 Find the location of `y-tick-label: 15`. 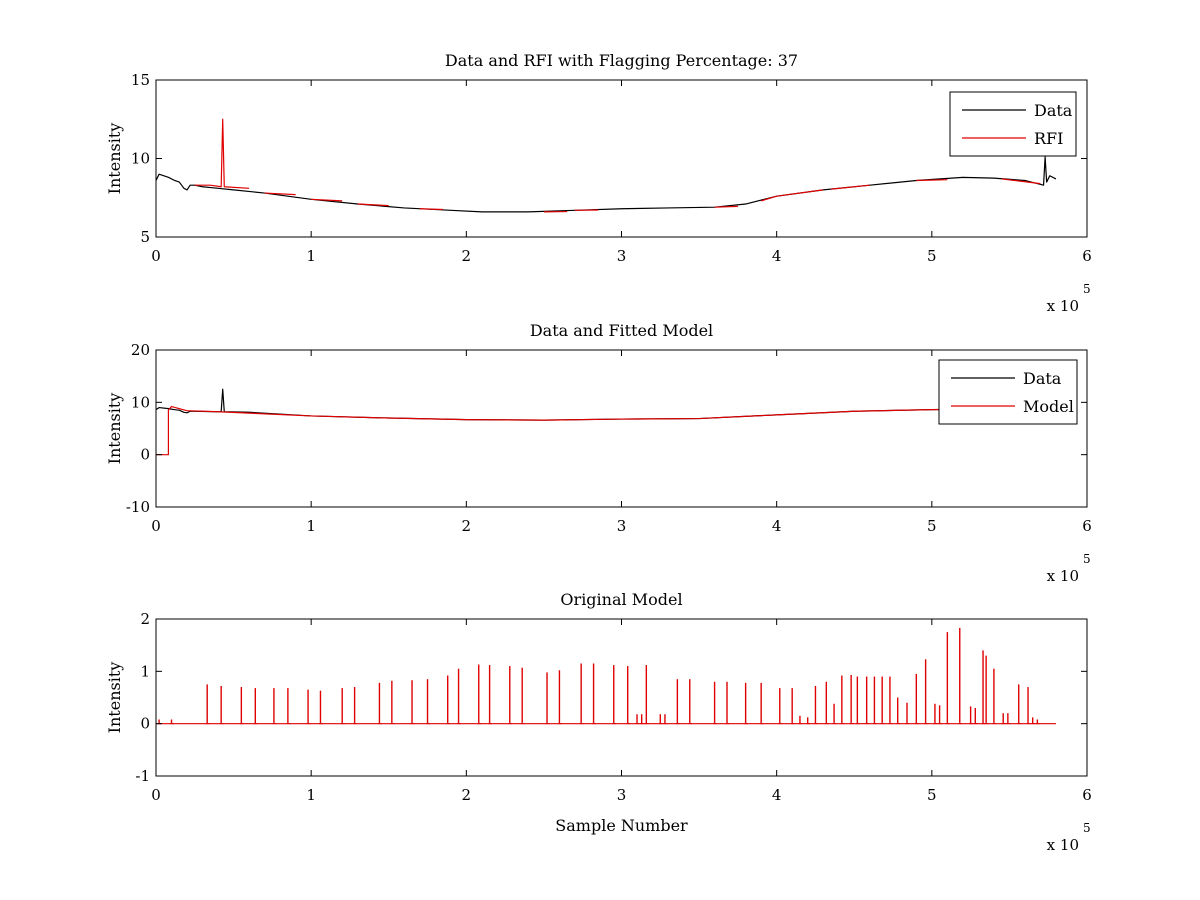

y-tick-label: 15 is located at coordinates (140, 80).